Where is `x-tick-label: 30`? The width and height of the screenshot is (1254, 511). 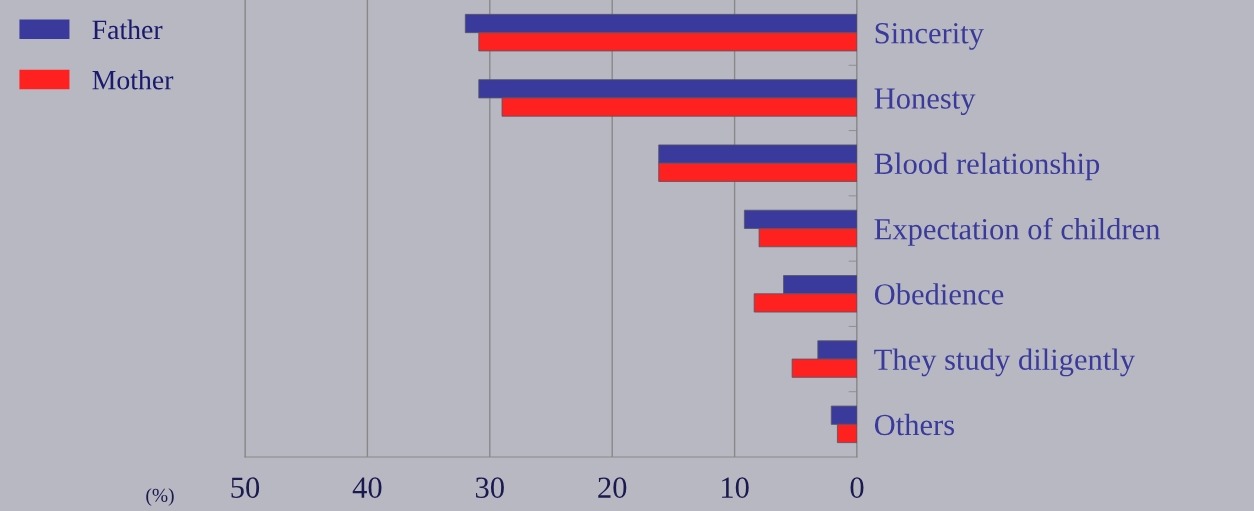 x-tick-label: 30 is located at coordinates (489, 487).